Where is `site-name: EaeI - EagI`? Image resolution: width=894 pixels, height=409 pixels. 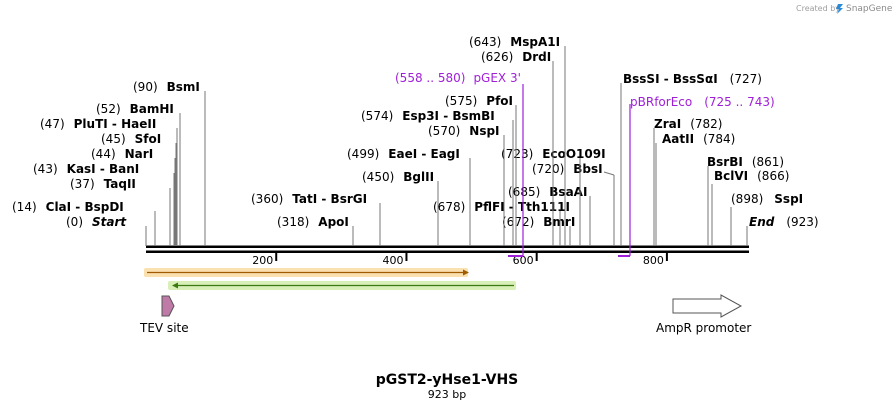
site-name: EaeI - EagI is located at coordinates (424, 154).